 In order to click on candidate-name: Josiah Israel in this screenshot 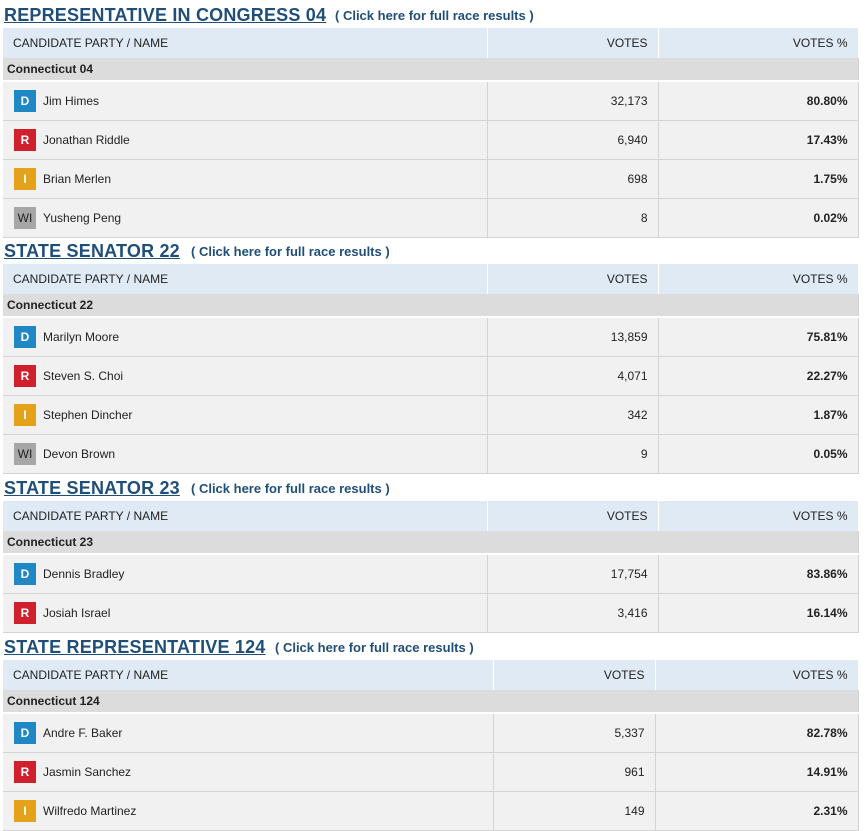, I will do `click(77, 613)`.